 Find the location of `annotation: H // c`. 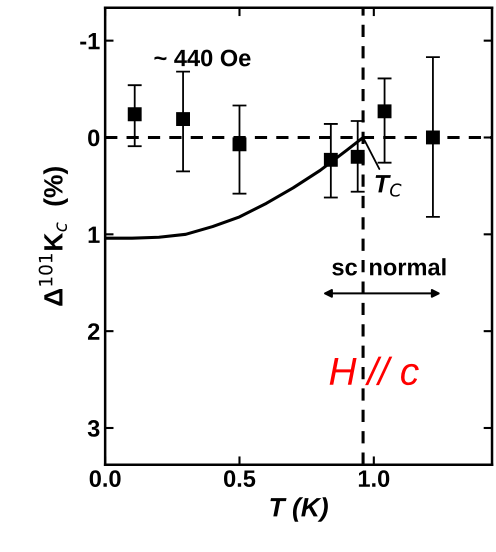

annotation: H // c is located at coordinates (374, 371).